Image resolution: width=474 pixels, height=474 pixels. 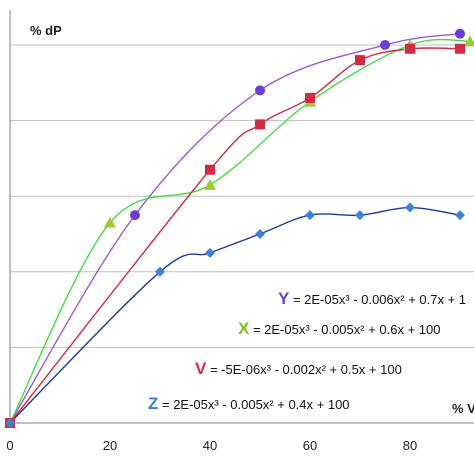 What do you see at coordinates (9, 445) in the screenshot?
I see `x-tick-label: 0` at bounding box center [9, 445].